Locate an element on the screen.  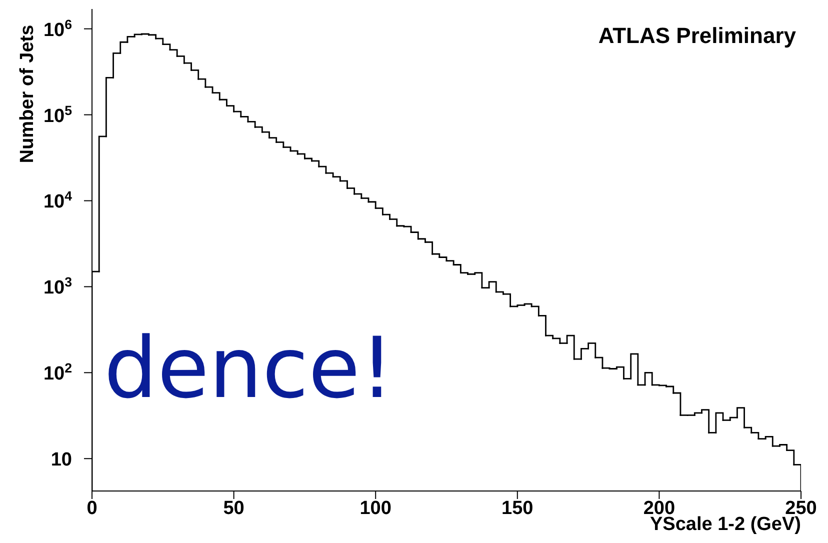
annotation: dence! is located at coordinates (249, 368).